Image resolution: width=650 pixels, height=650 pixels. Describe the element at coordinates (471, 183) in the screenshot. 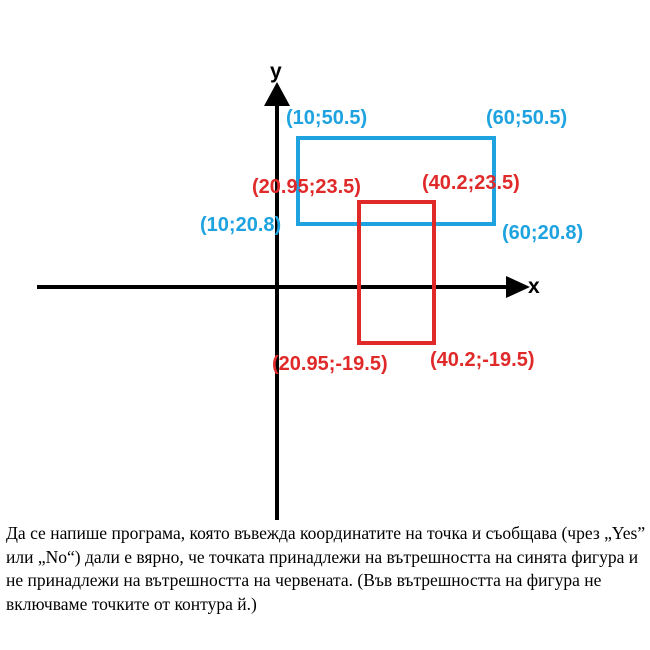

I see `red-top-right-label: (40.2;23.5)` at that location.